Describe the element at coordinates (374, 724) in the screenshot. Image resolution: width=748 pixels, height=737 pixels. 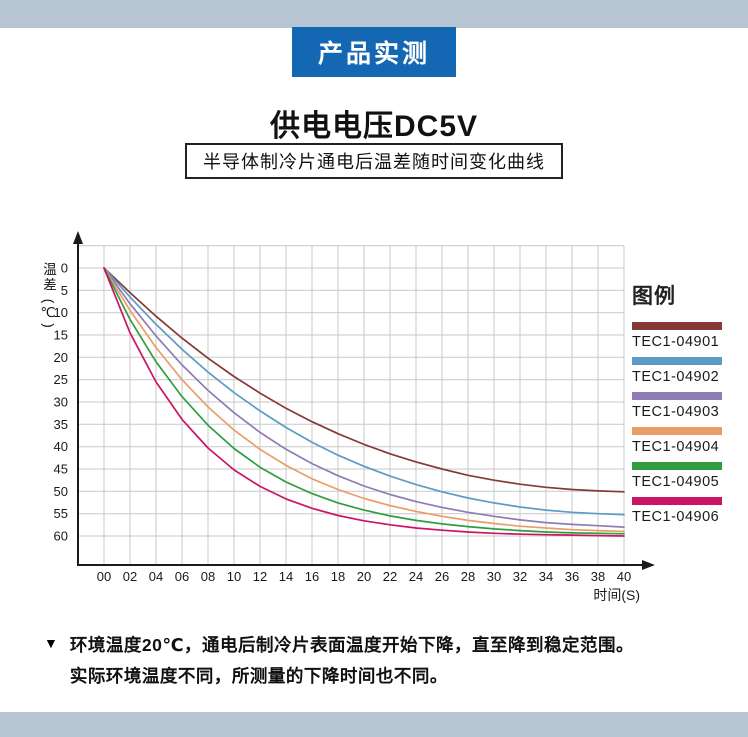
I see `bottom-decor-band` at that location.